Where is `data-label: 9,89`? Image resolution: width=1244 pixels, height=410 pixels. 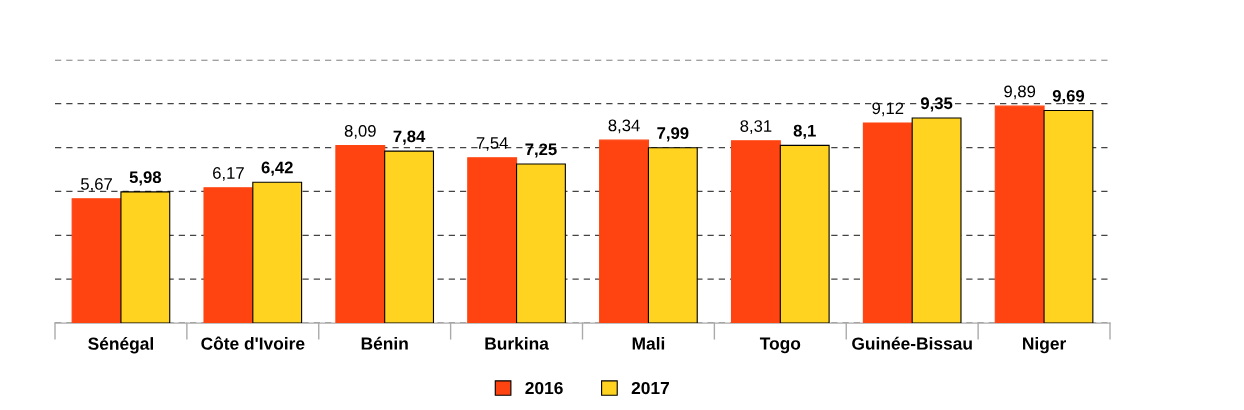
data-label: 9,89 is located at coordinates (1020, 92).